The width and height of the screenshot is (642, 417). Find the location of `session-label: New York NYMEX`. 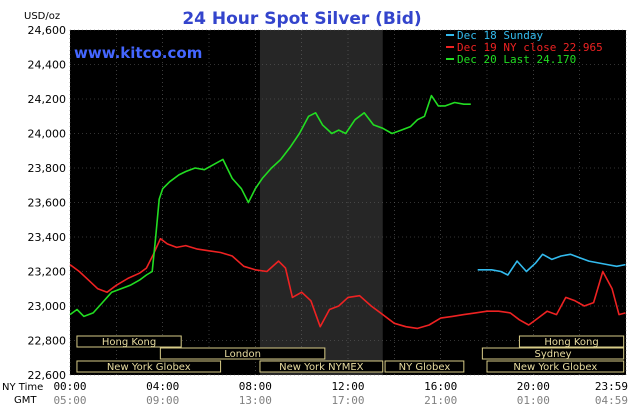

session-label: New York NYMEX is located at coordinates (321, 367).